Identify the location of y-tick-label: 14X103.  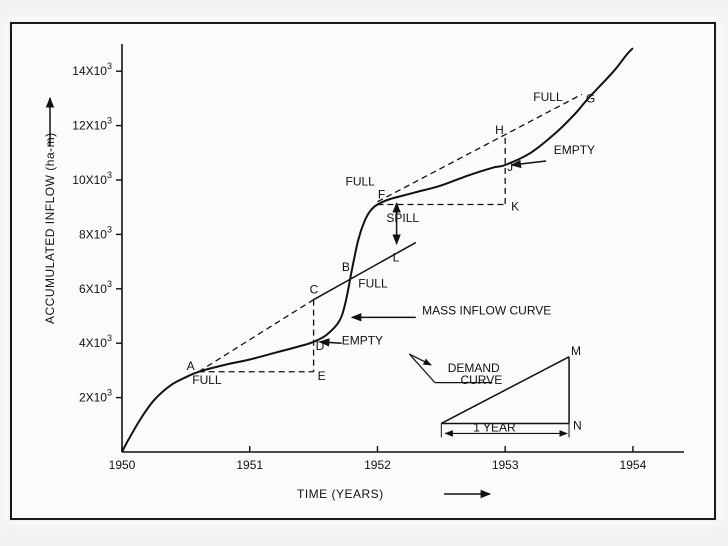
(92, 69).